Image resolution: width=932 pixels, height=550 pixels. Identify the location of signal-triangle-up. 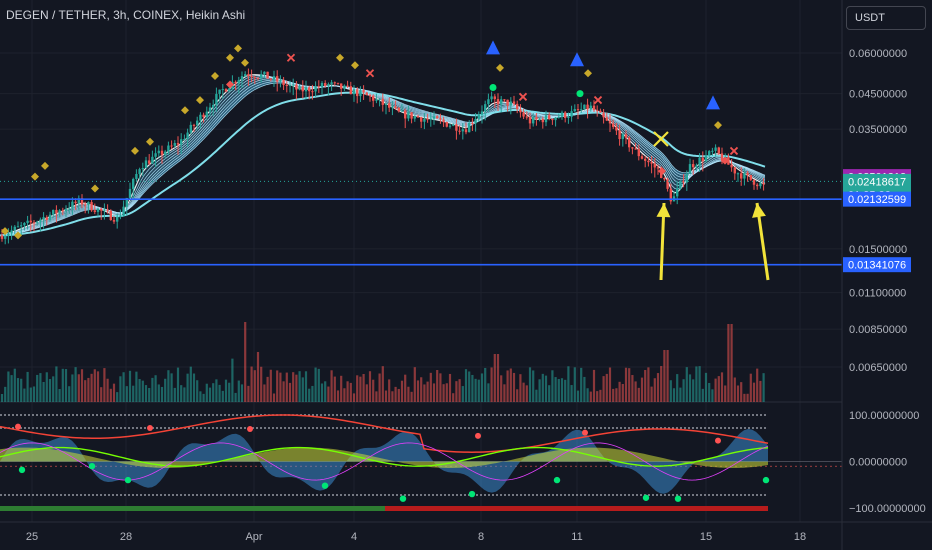
(577, 59).